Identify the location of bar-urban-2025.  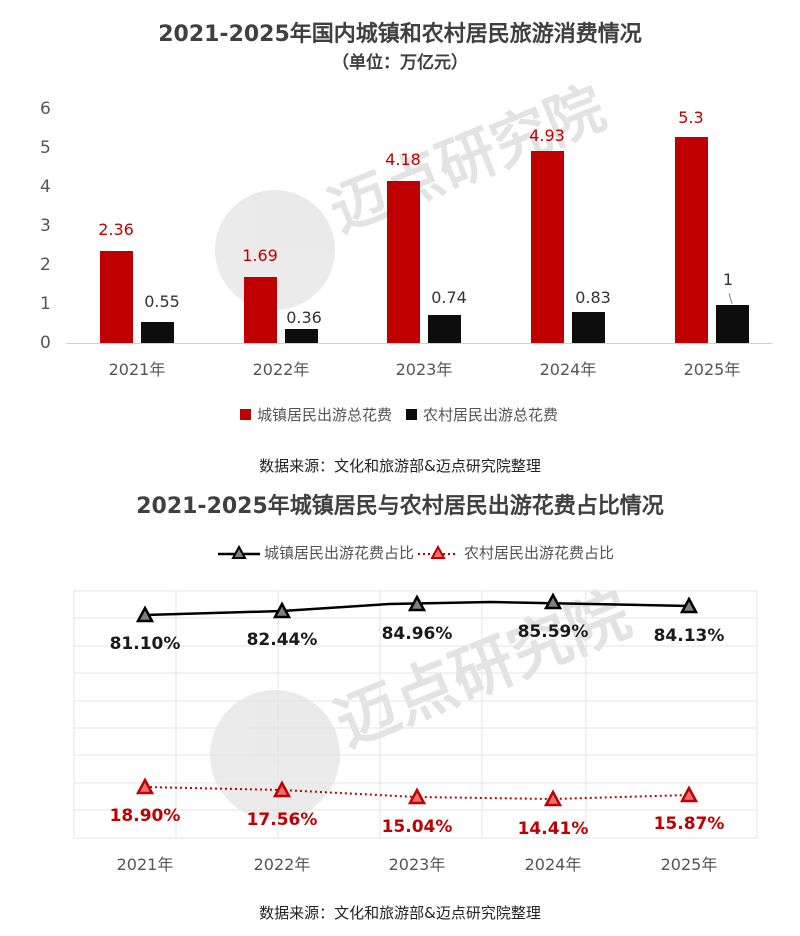
(691, 240).